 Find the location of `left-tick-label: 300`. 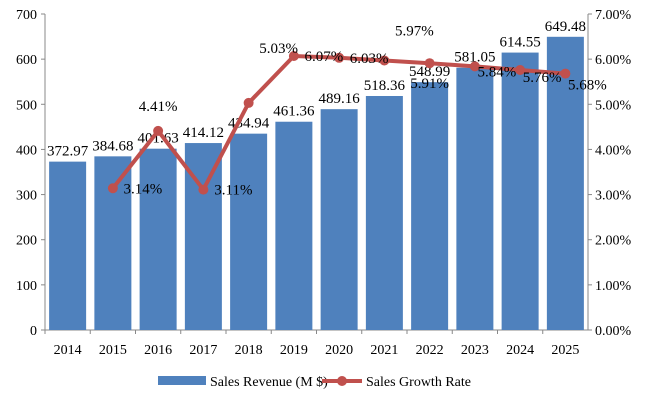

left-tick-label: 300 is located at coordinates (26, 196).